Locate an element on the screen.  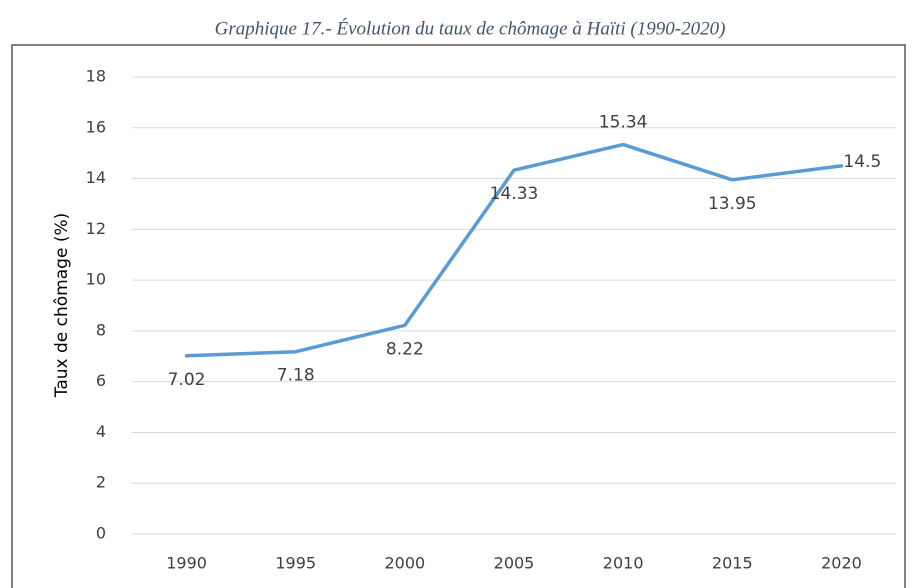
y-tick-label: 8 is located at coordinates (101, 329).